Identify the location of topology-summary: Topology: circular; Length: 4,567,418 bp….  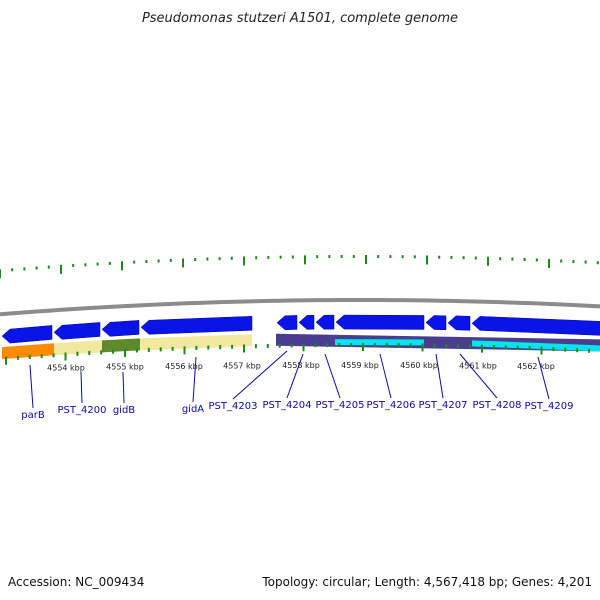
(426, 582).